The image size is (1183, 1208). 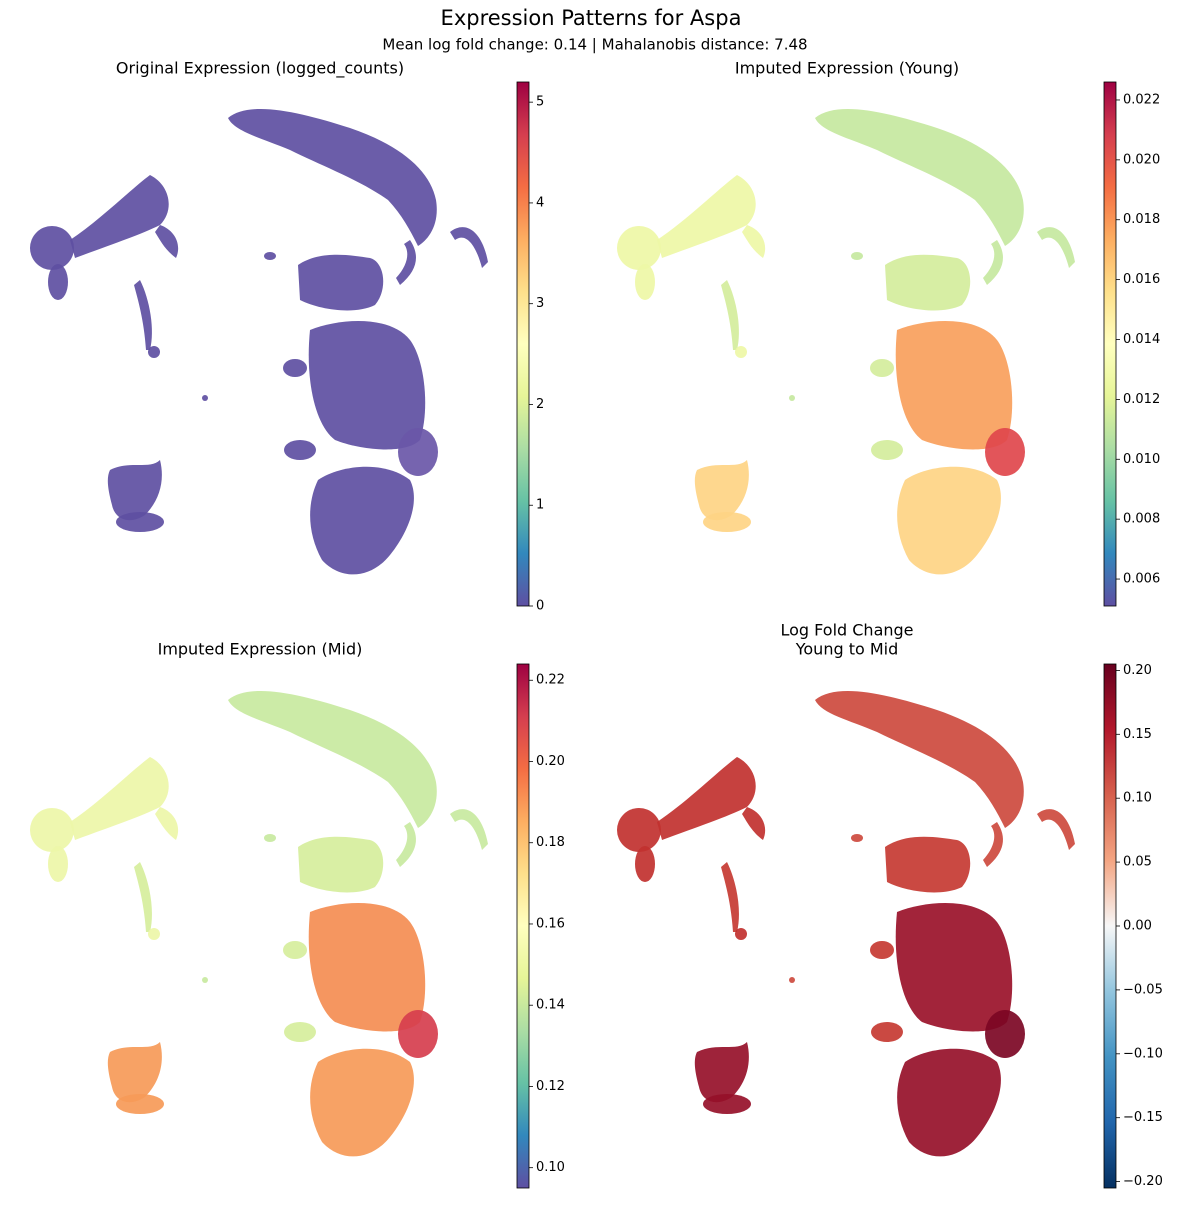 What do you see at coordinates (1143, 989) in the screenshot?
I see `colorbar-tick-label: −0.05` at bounding box center [1143, 989].